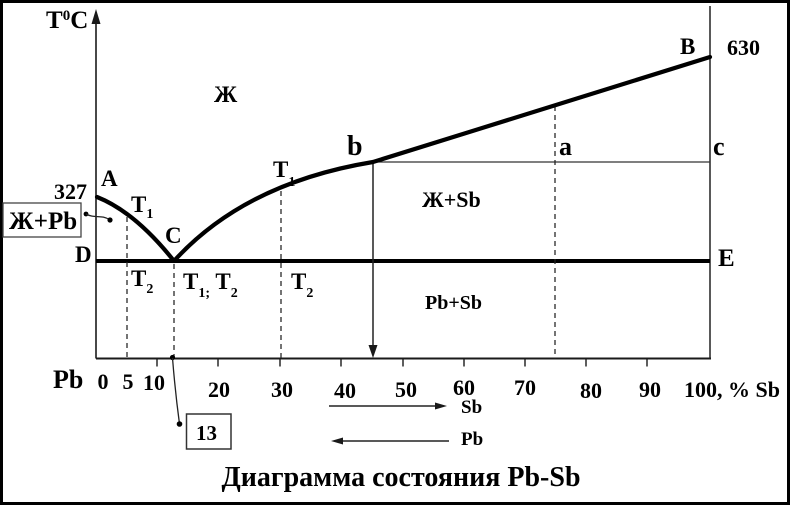 This screenshot has height=505, width=790. What do you see at coordinates (565, 146) in the screenshot?
I see `svg-text: a` at bounding box center [565, 146].